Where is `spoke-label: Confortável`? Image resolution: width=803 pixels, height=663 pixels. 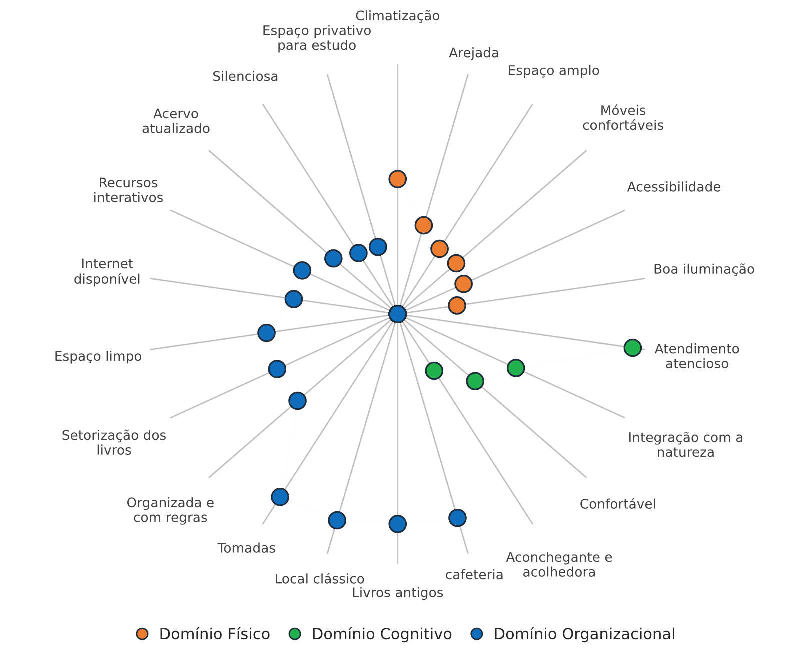
spoke-label: Confortável is located at coordinates (618, 503).